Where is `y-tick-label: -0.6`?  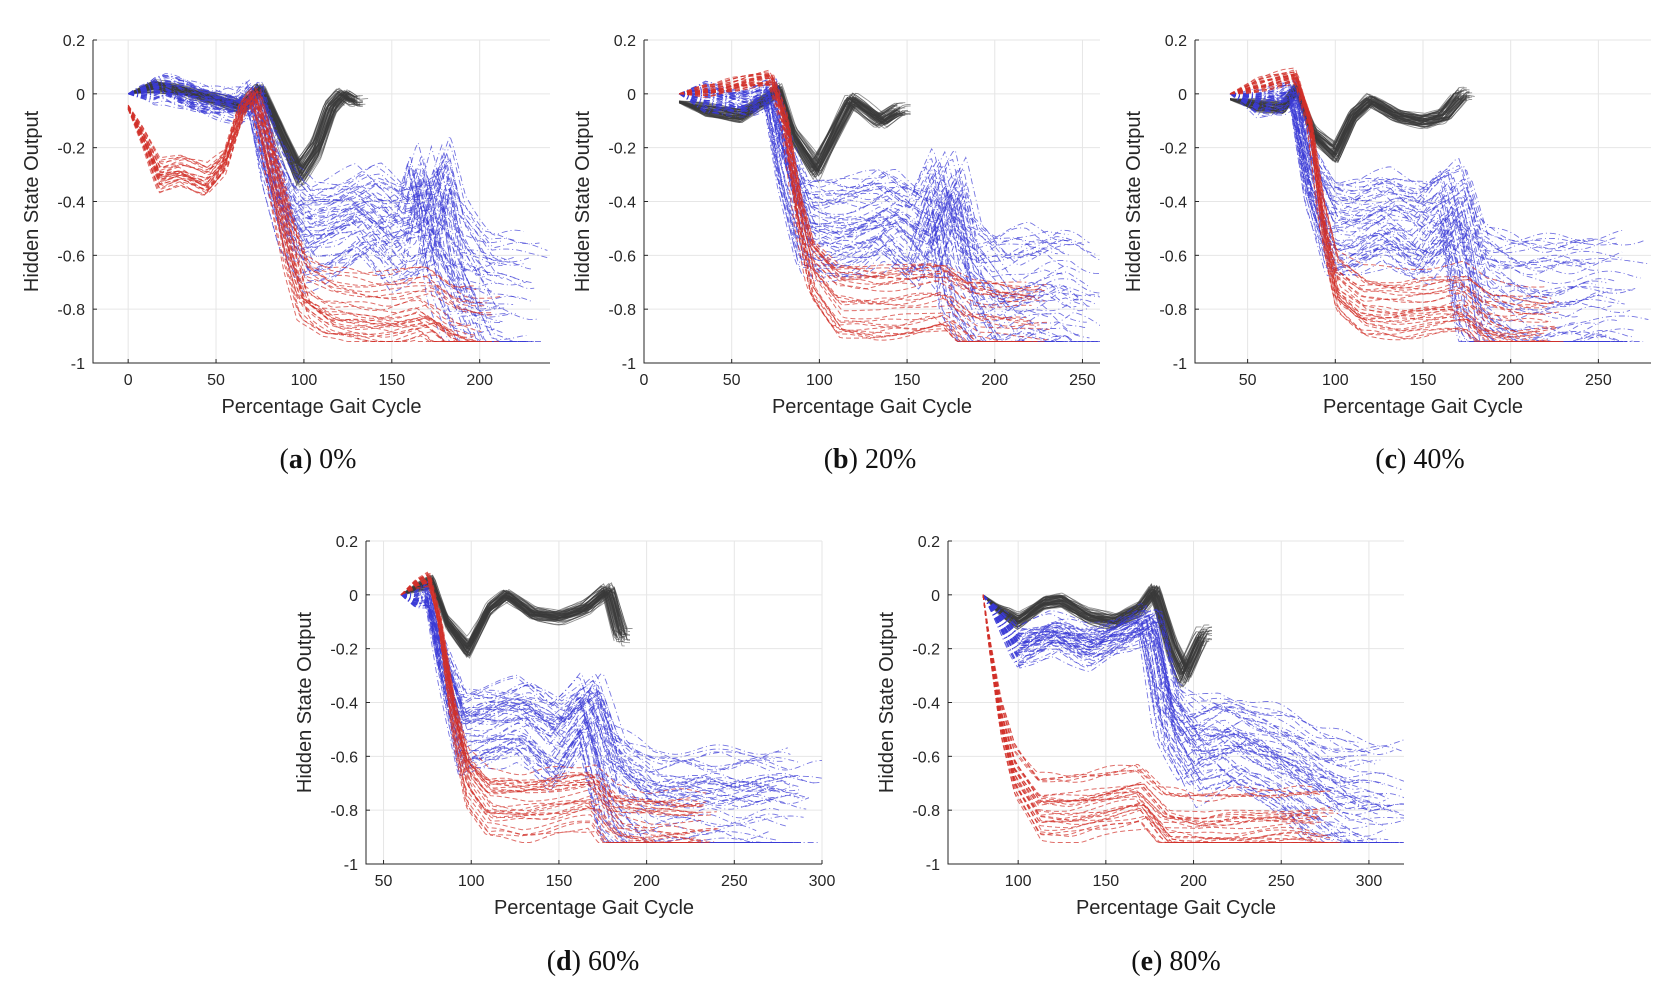
y-tick-label: -0.6 is located at coordinates (1173, 256).